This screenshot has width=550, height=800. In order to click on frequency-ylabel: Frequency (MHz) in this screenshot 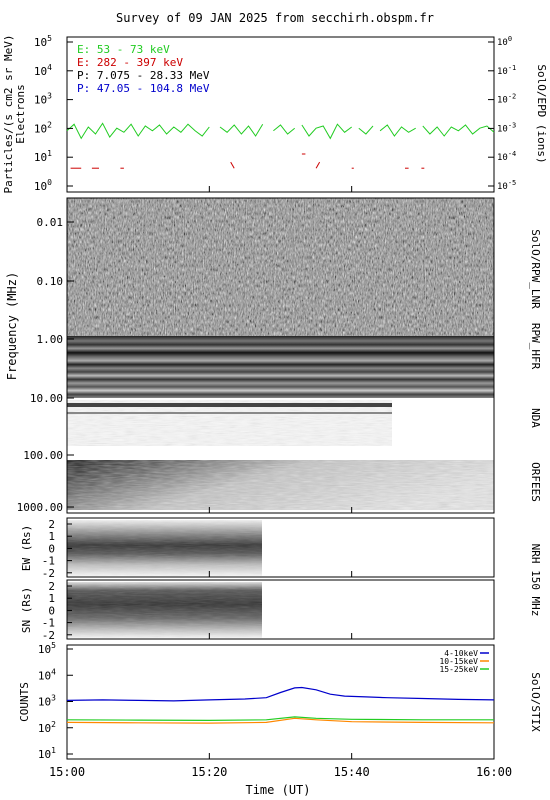, I will do `click(12, 326)`.